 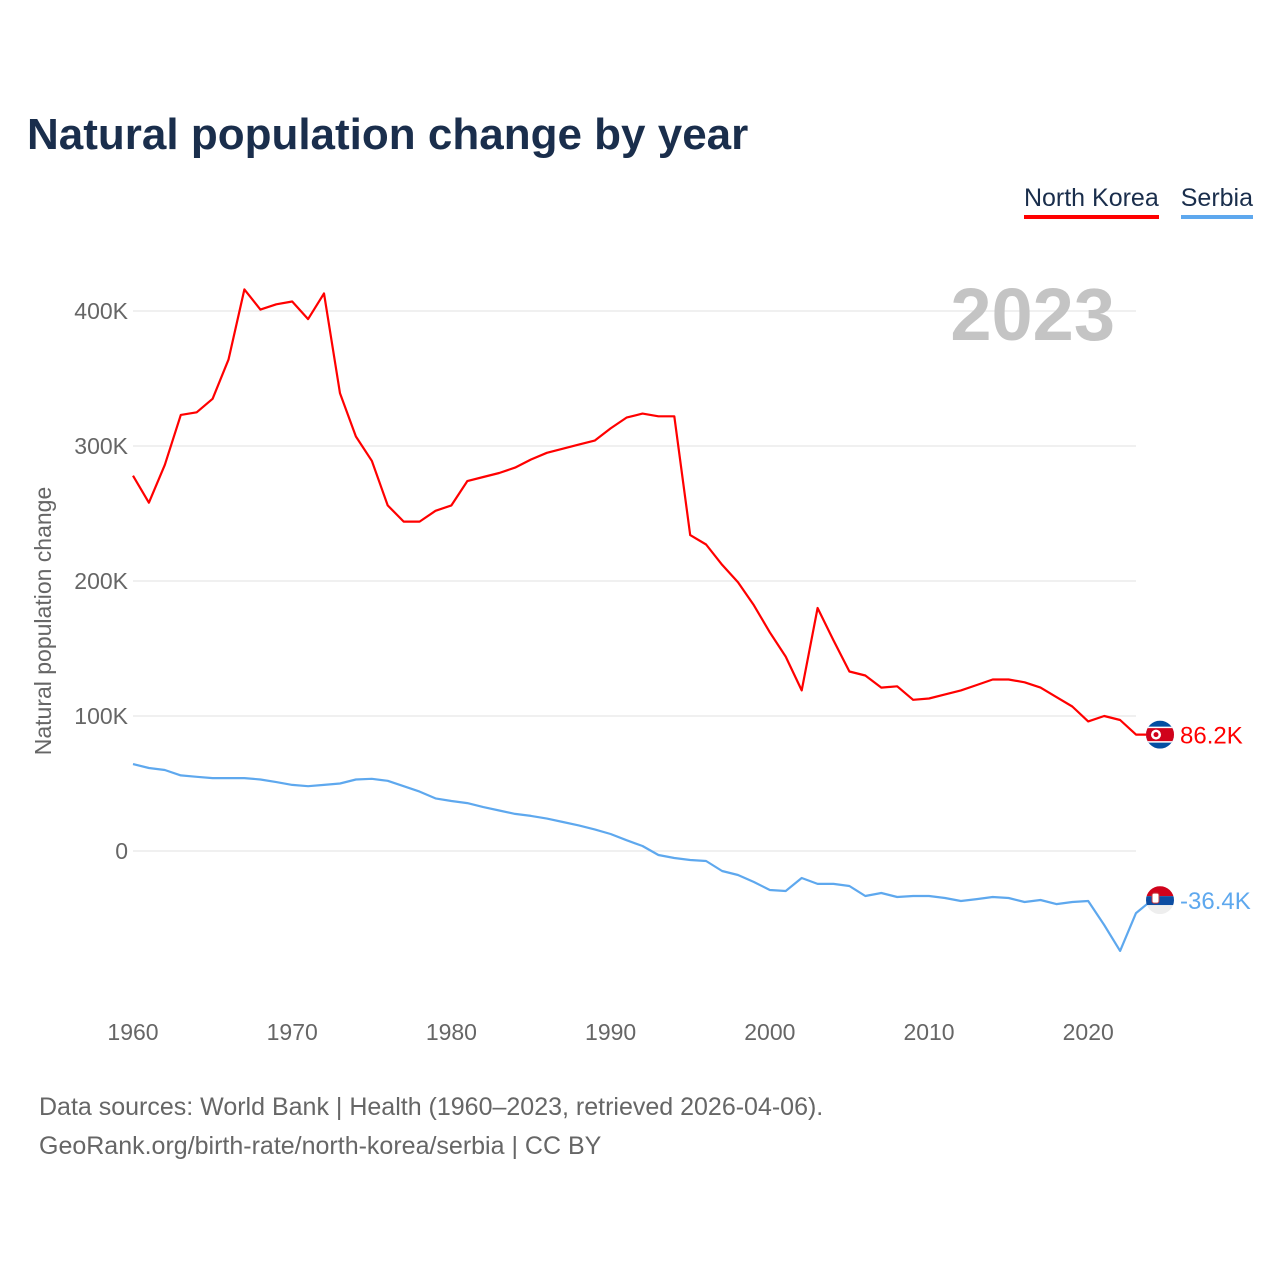 I want to click on y-tick-label: 400K, so click(x=101, y=311).